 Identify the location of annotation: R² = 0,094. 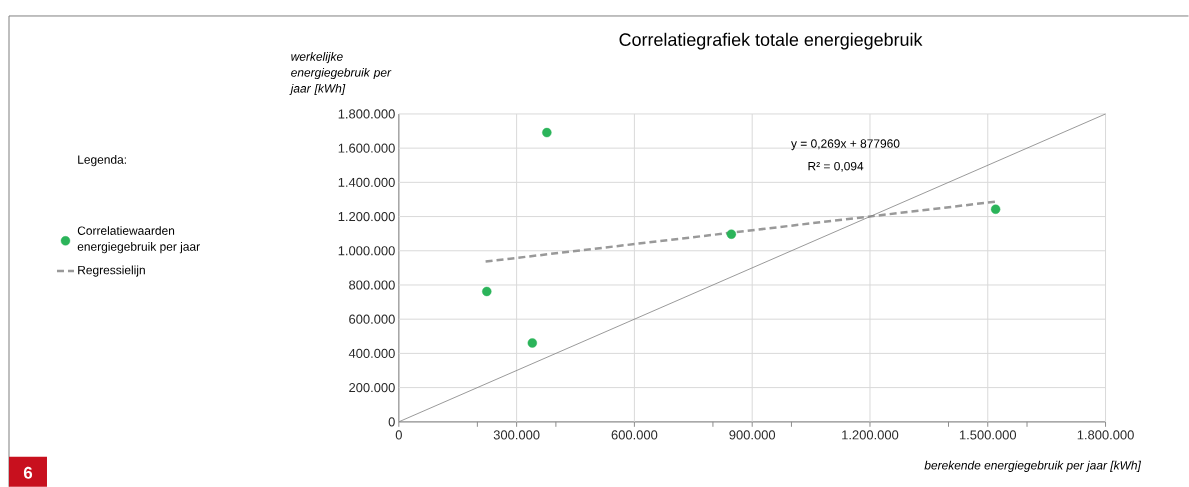
(836, 166).